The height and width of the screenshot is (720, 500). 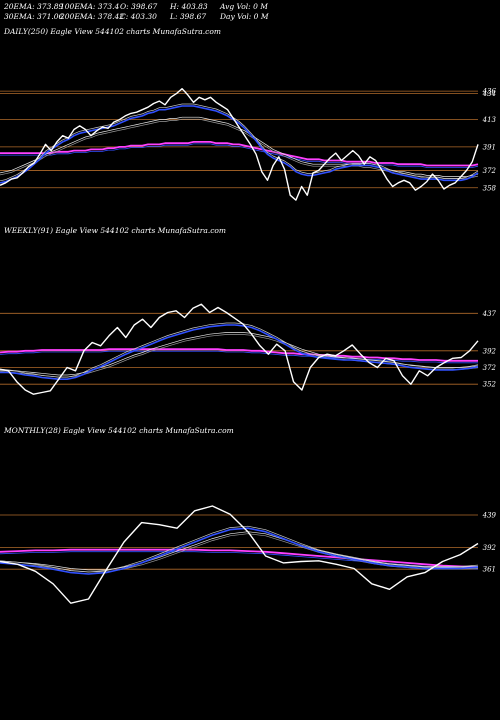 I want to click on open-readout: O: 398.67, so click(x=139, y=6).